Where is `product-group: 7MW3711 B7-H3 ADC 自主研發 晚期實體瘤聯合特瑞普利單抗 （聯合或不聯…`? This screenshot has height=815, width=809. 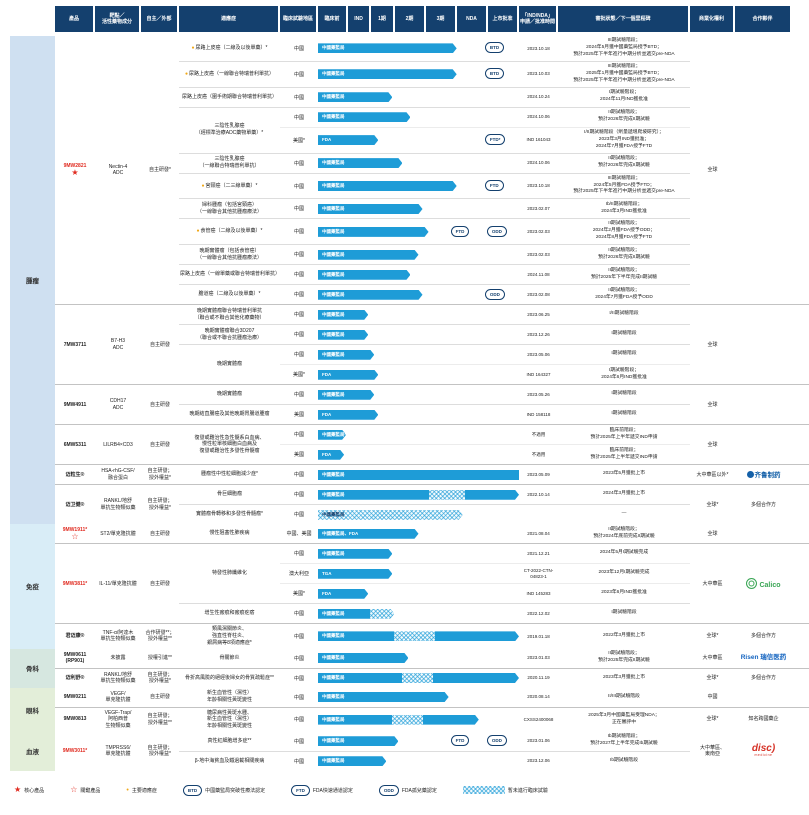
product-group: 7MW3711 B7-H3 ADC 自主研發 晚期實體瘤聯合特瑞普利單抗 （聯合或不聯… is located at coordinates (432, 344).